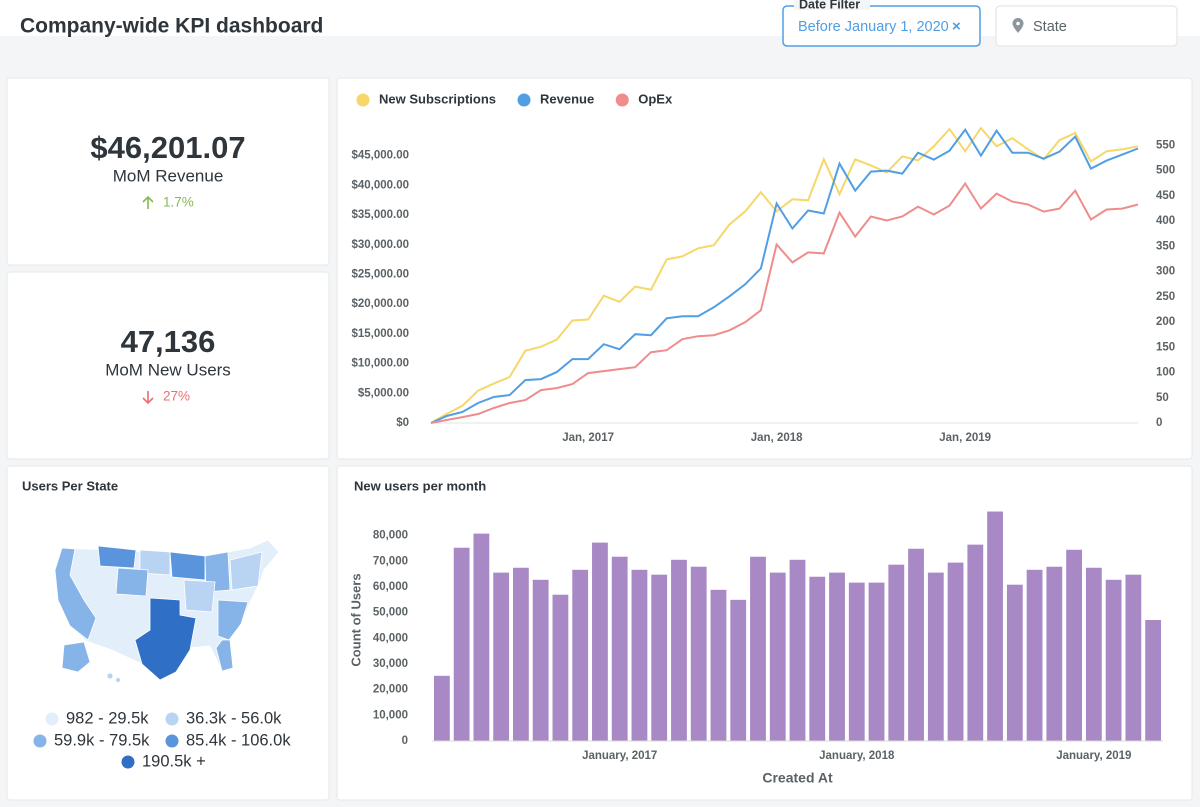 This screenshot has width=1200, height=807. What do you see at coordinates (1165, 246) in the screenshot?
I see `y2-tick-label: 350` at bounding box center [1165, 246].